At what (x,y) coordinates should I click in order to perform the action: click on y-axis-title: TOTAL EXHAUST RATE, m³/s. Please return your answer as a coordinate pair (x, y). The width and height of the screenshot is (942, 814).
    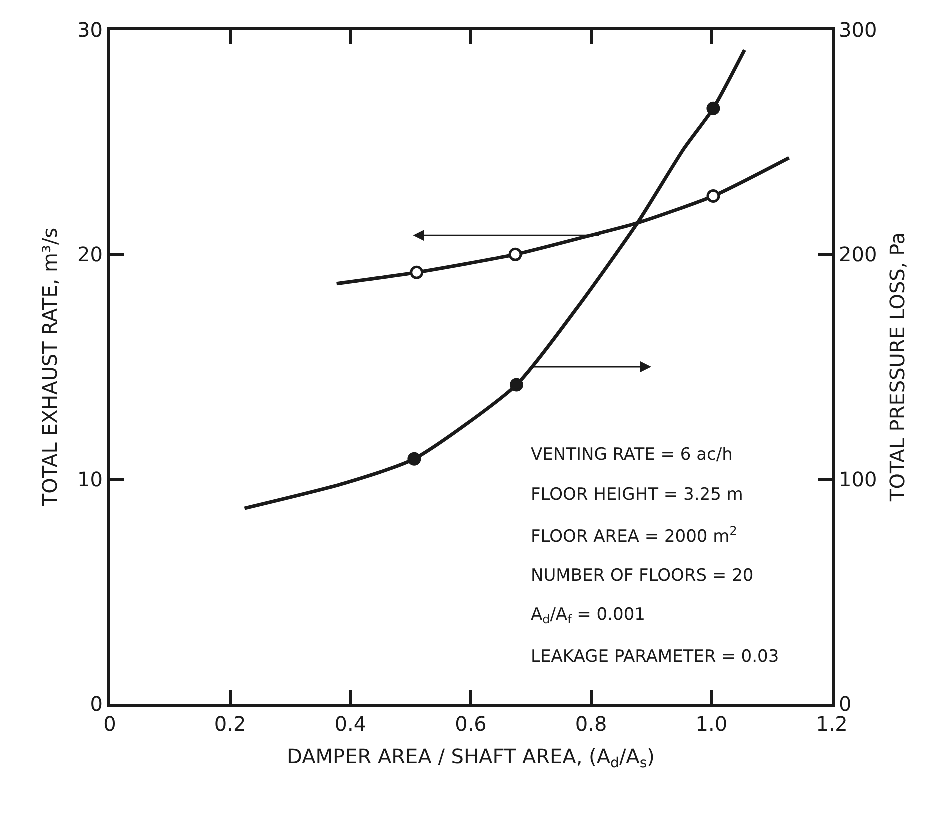
    Looking at the image, I should click on (50, 368).